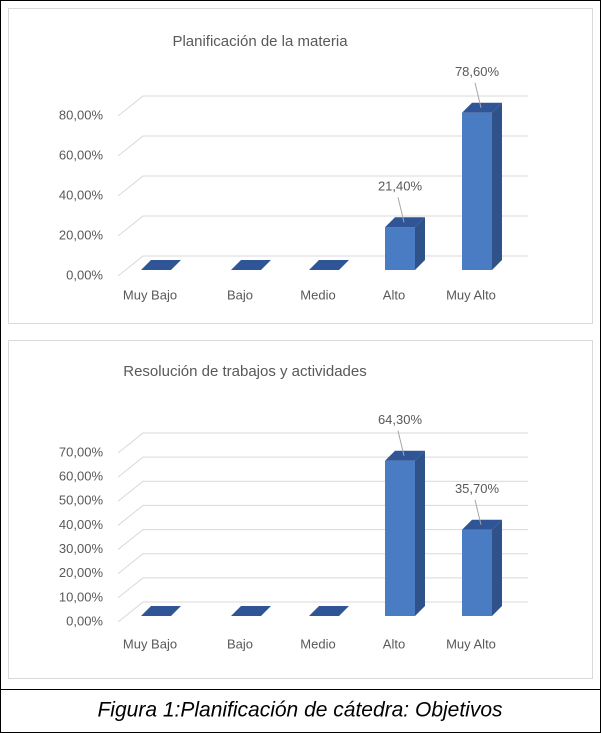  What do you see at coordinates (244, 371) in the screenshot?
I see `chart-title: Resolución de trabajos y actividades` at bounding box center [244, 371].